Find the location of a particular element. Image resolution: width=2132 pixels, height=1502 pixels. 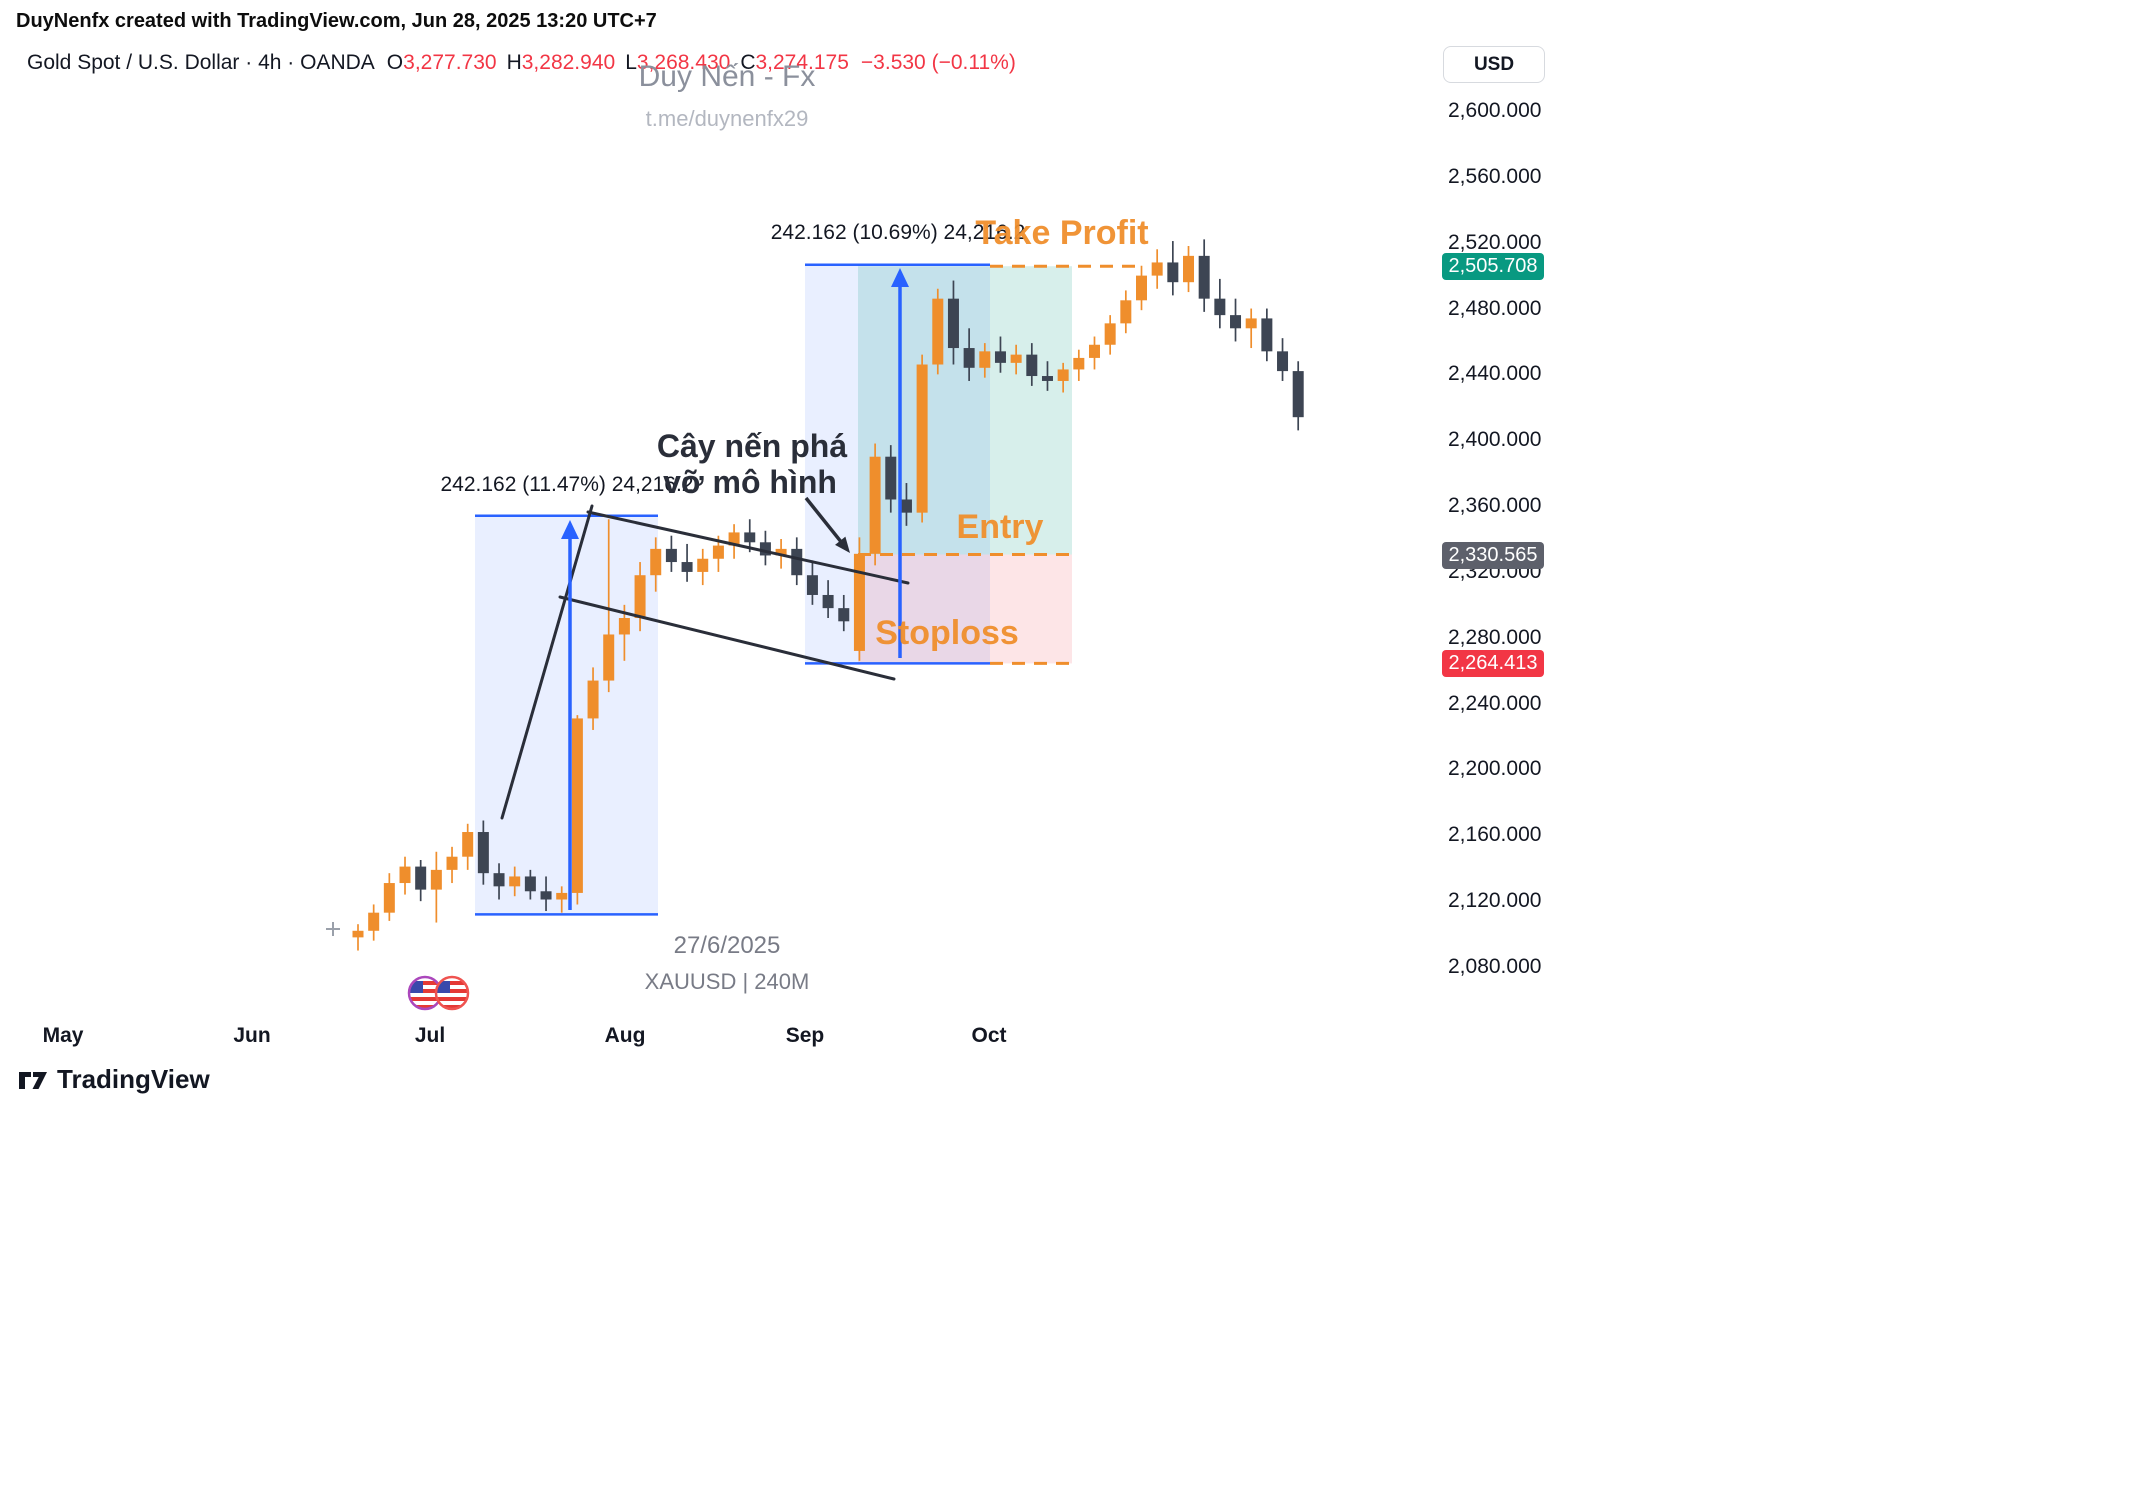

price-badge: 2,505.708 is located at coordinates (1493, 267).